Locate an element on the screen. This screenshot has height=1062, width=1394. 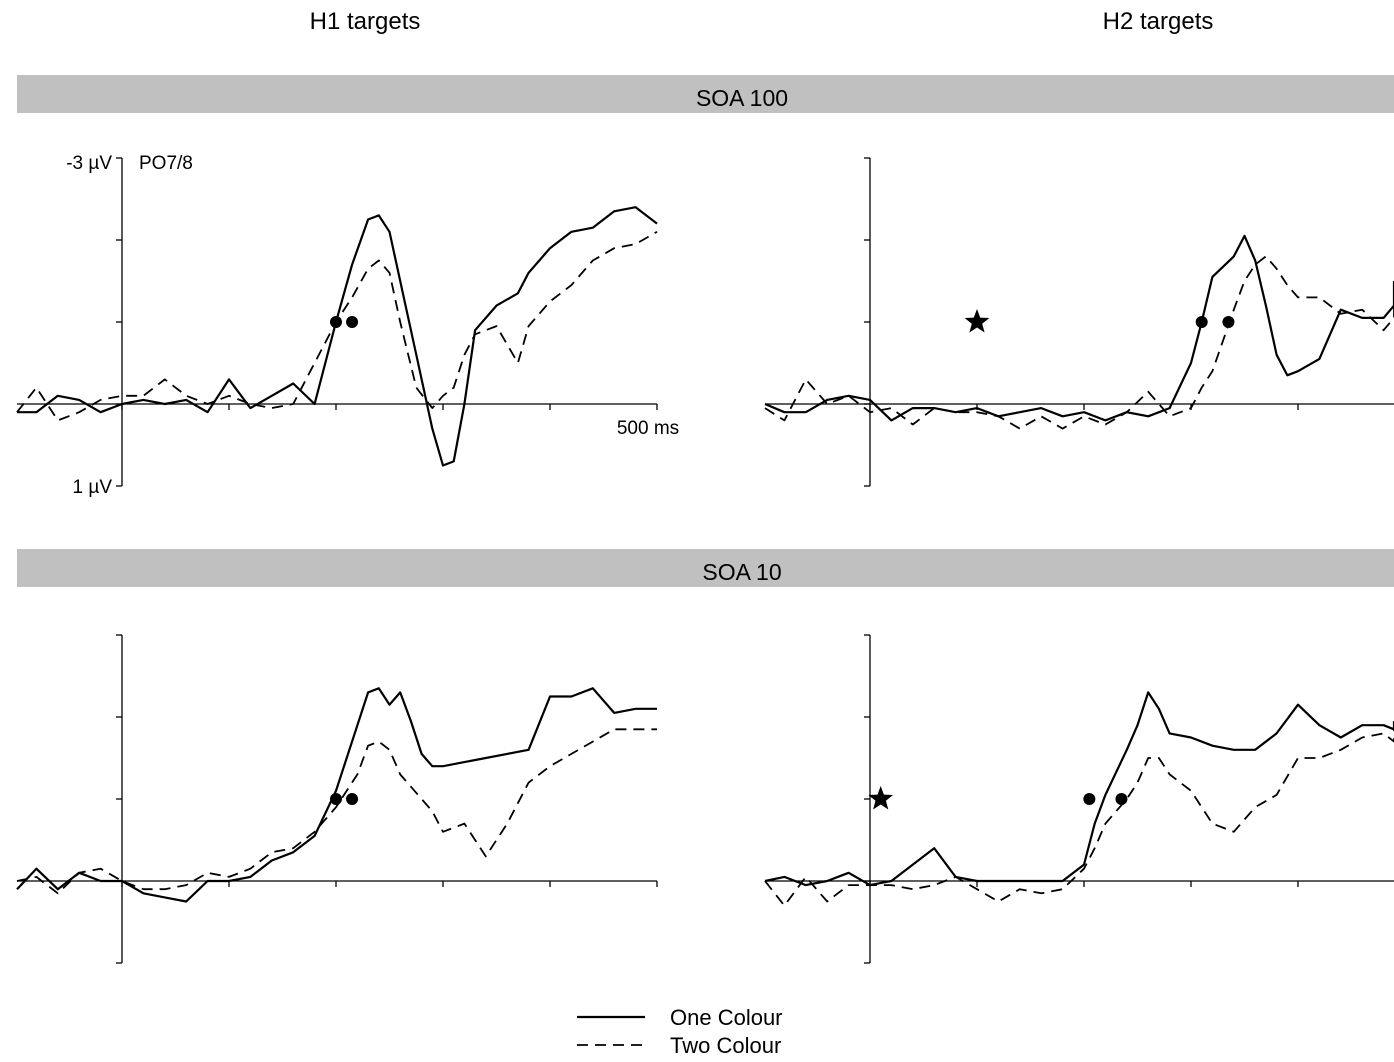
panel-h1-soa10 is located at coordinates (337, 799).